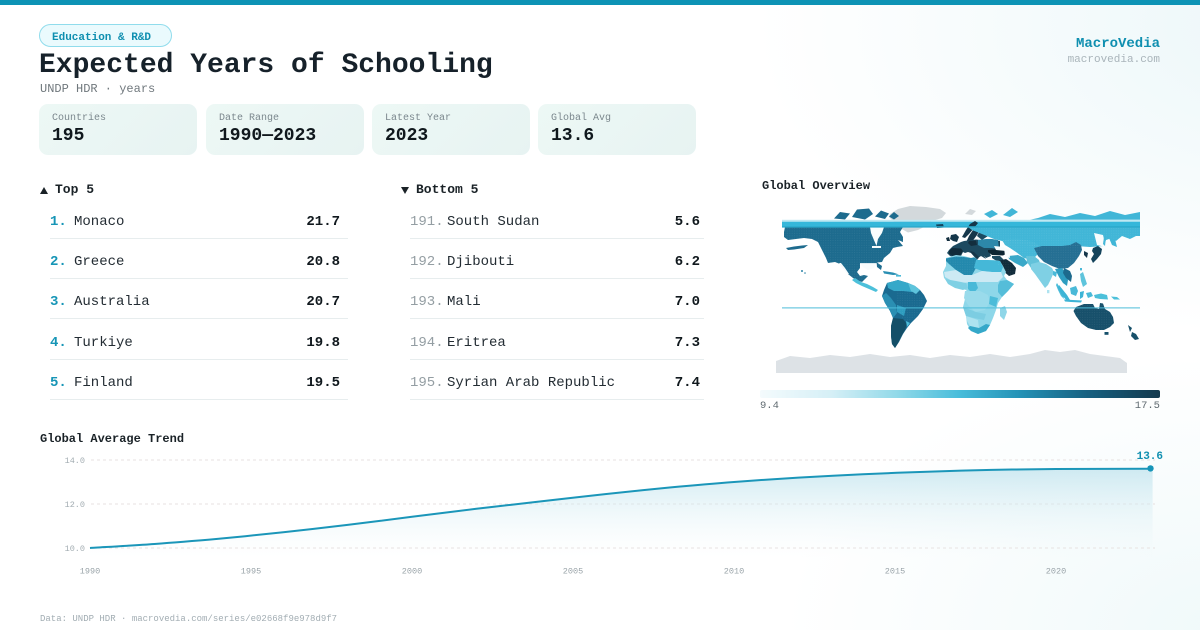 This screenshot has width=1200, height=630. What do you see at coordinates (90, 572) in the screenshot?
I see `svg-text: 1990` at bounding box center [90, 572].